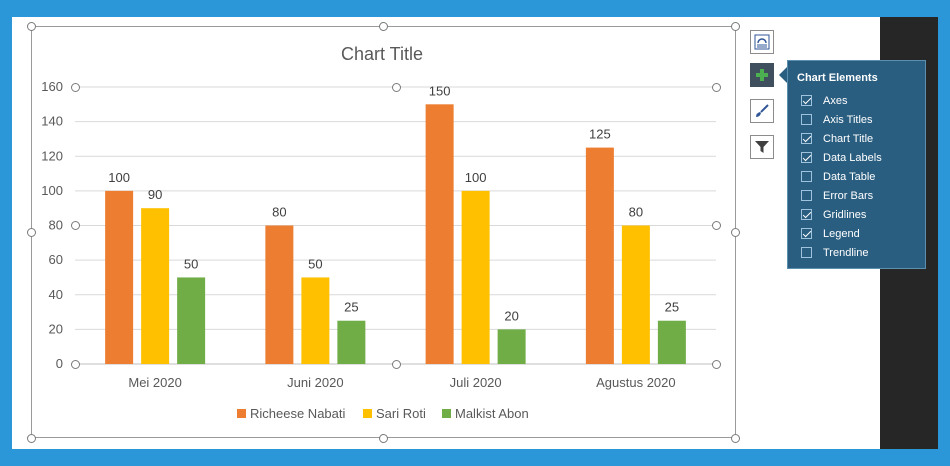  I want to click on data-label: 150, so click(440, 90).